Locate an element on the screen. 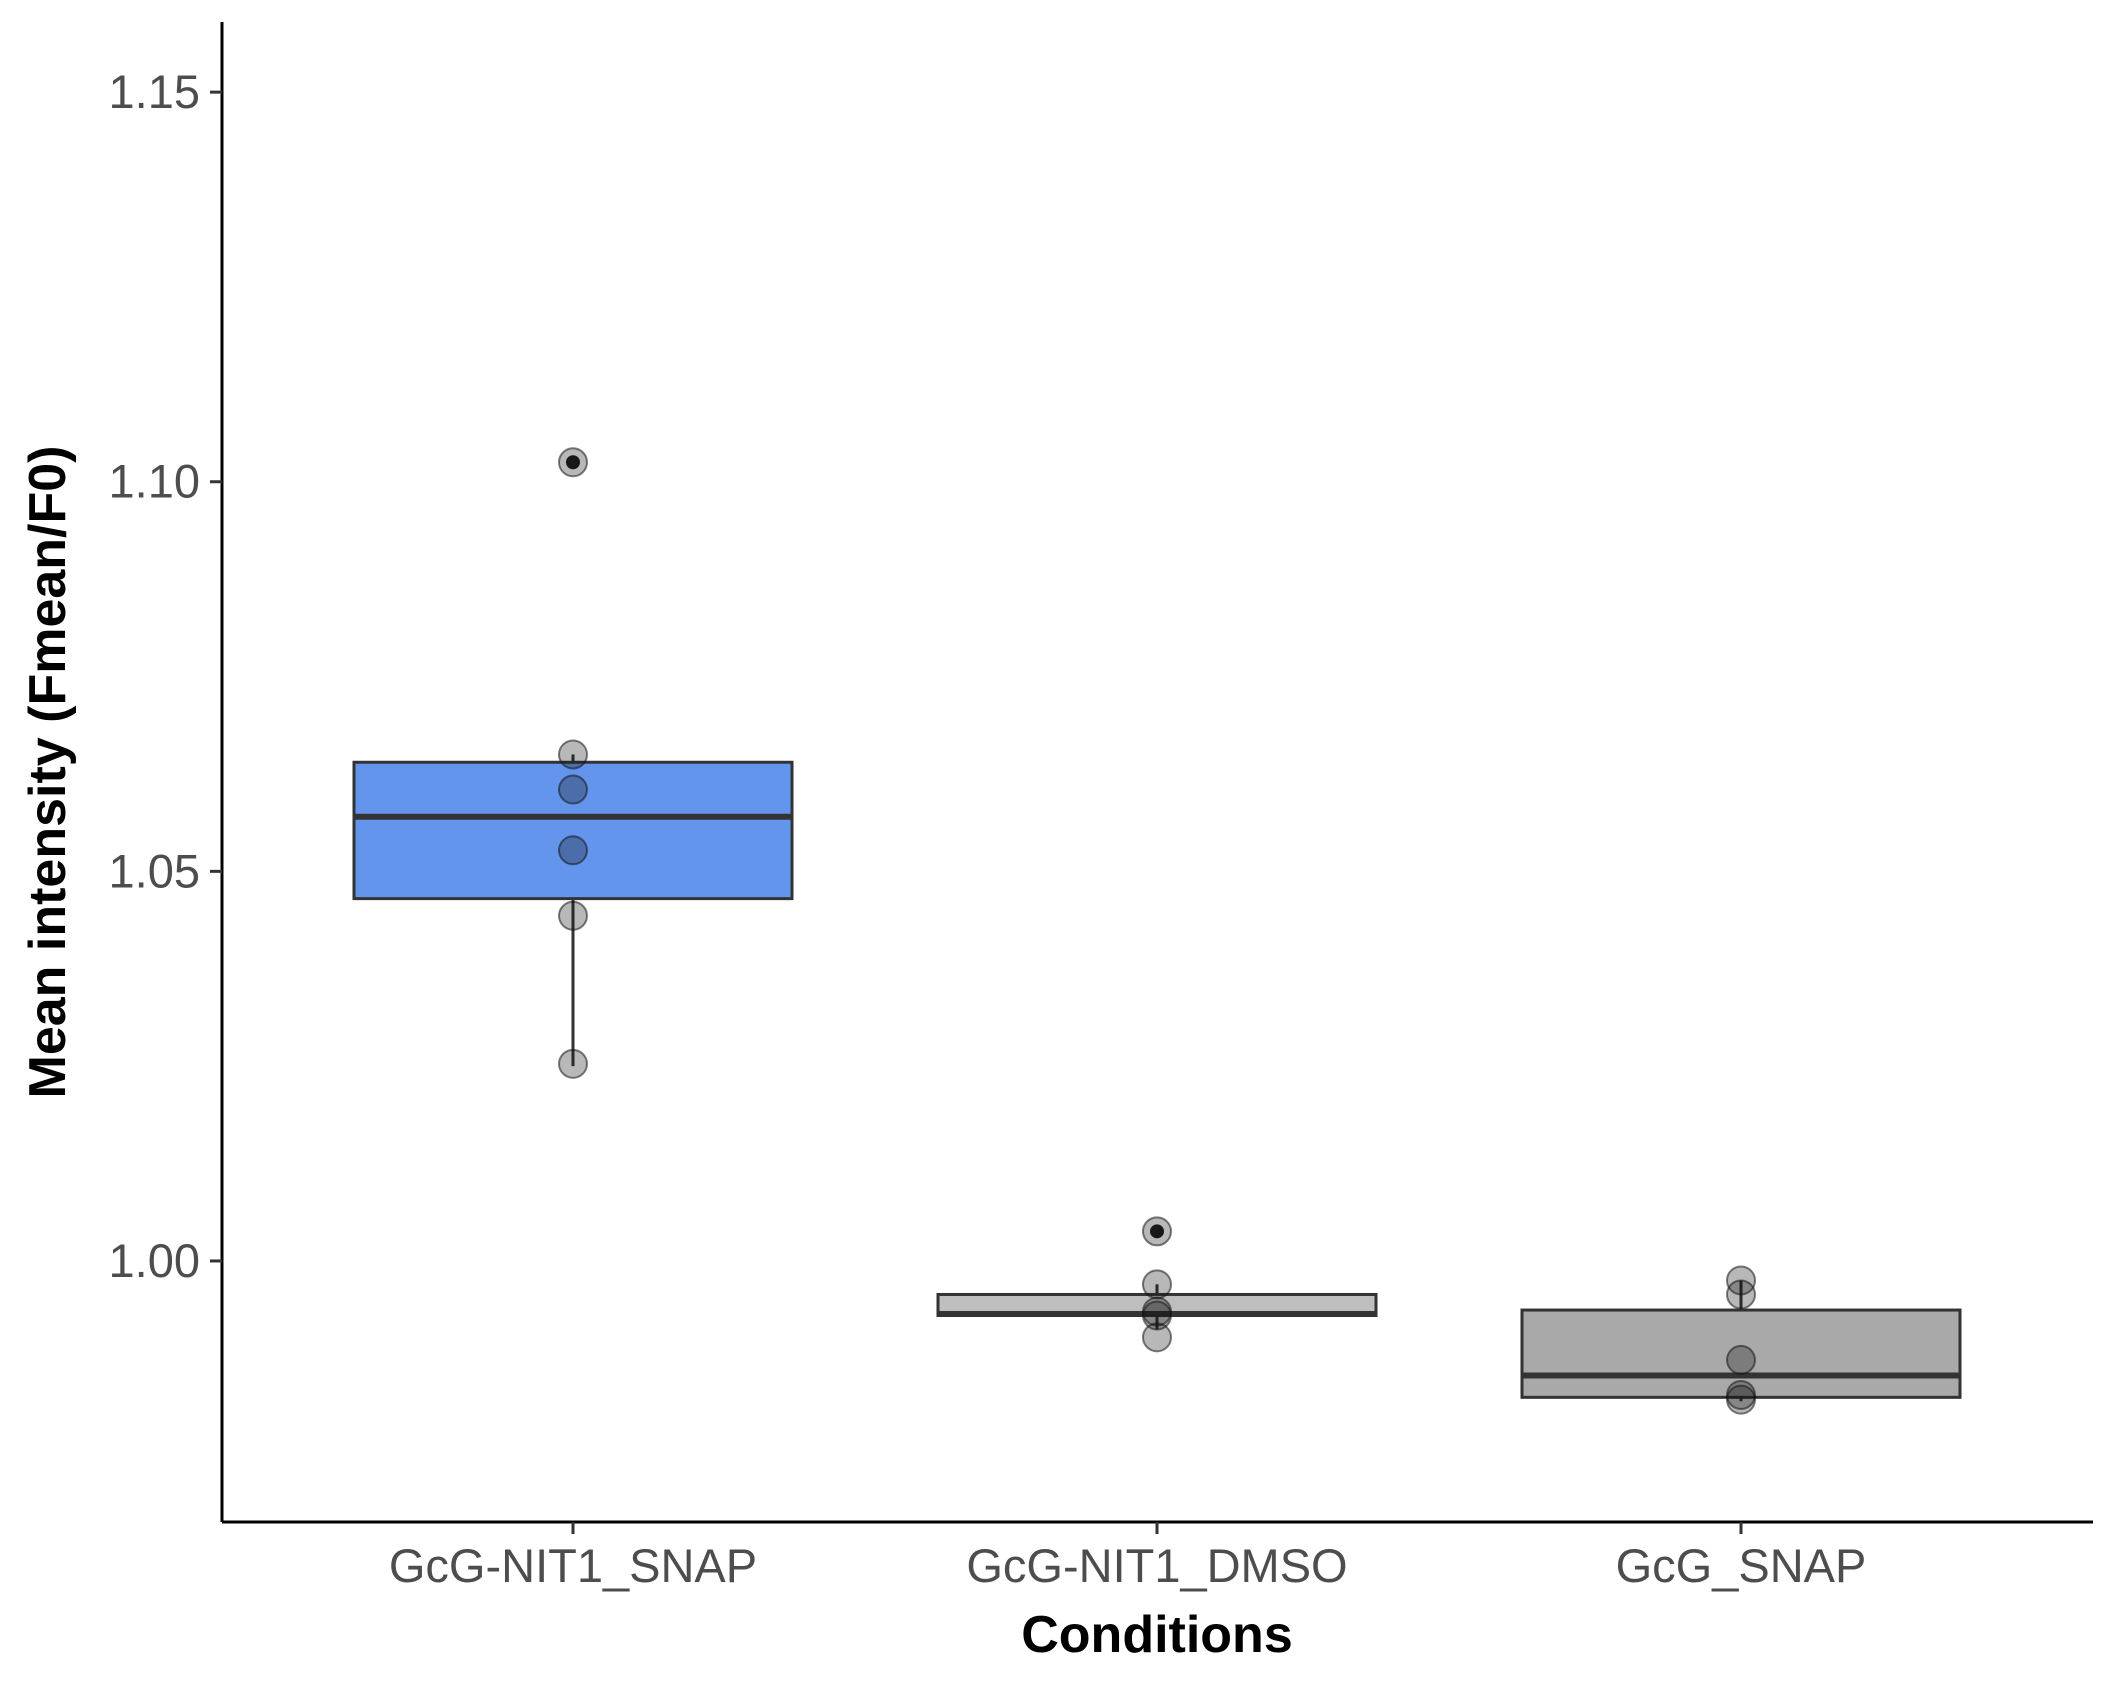  x-tick-label: GcG_SNAP is located at coordinates (1741, 1565).